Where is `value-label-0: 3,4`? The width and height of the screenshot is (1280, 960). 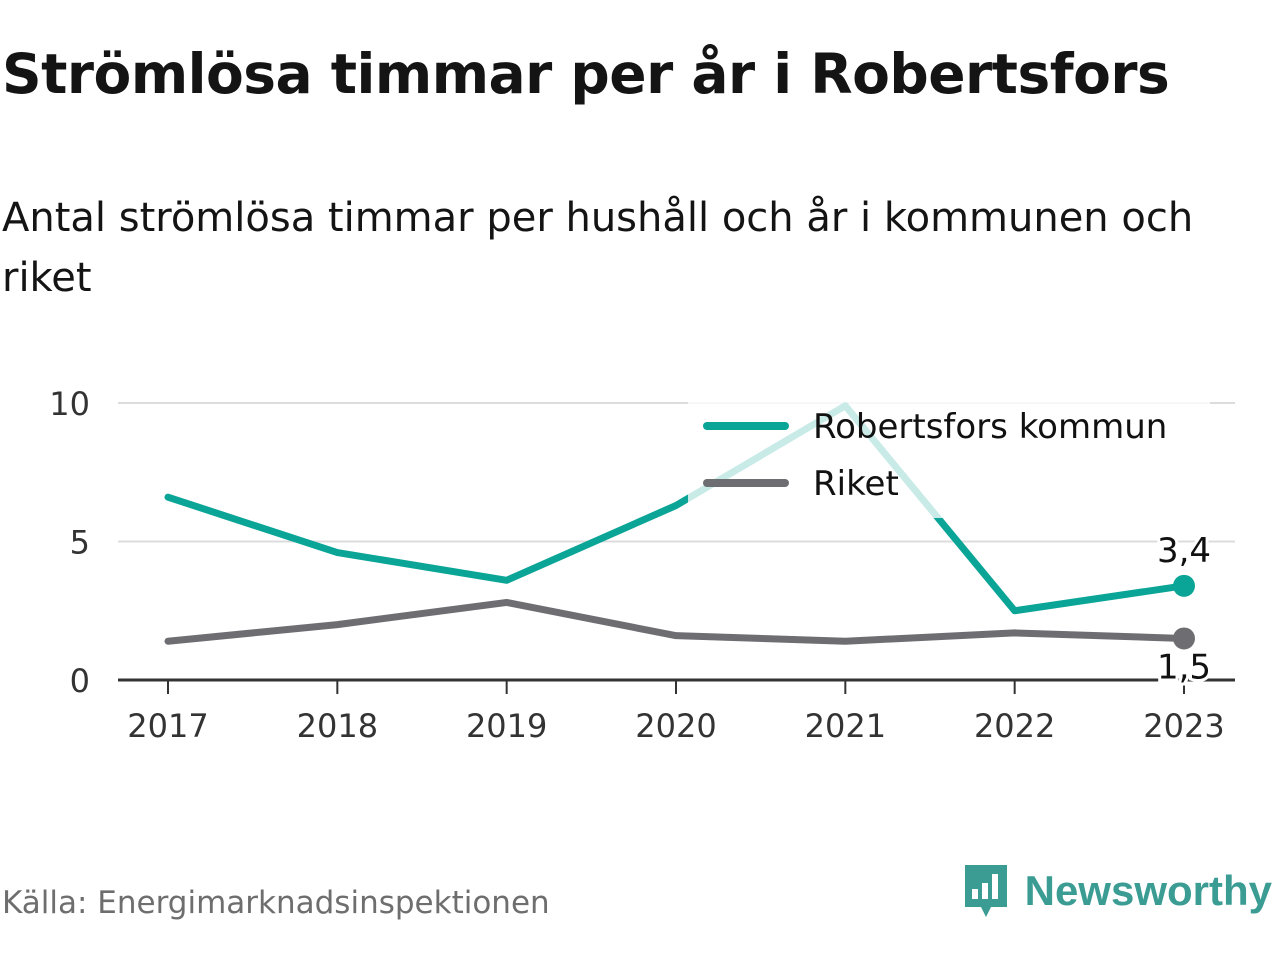
value-label-0: 3,4 is located at coordinates (1184, 551).